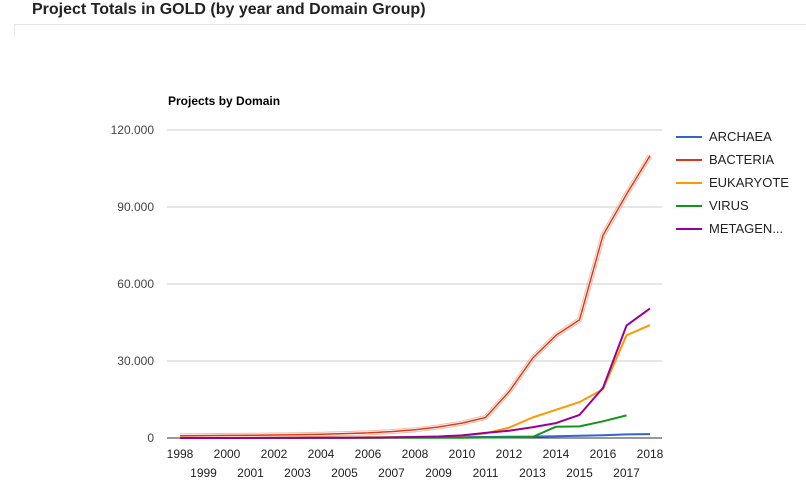 The height and width of the screenshot is (487, 806). I want to click on x-tick-label: 2008, so click(415, 454).